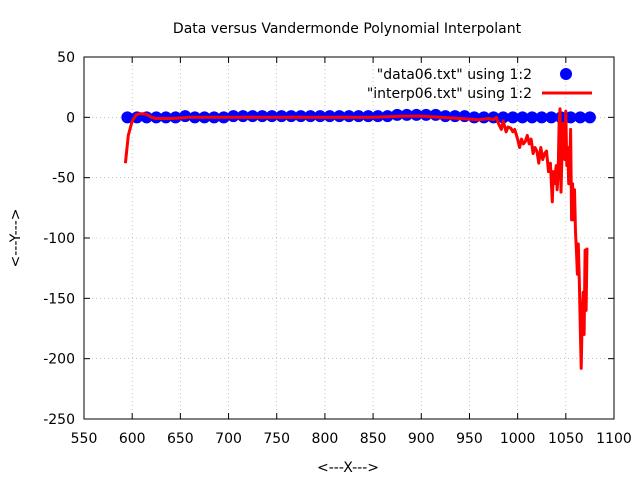  I want to click on x-tick-label: 550, so click(84, 439).